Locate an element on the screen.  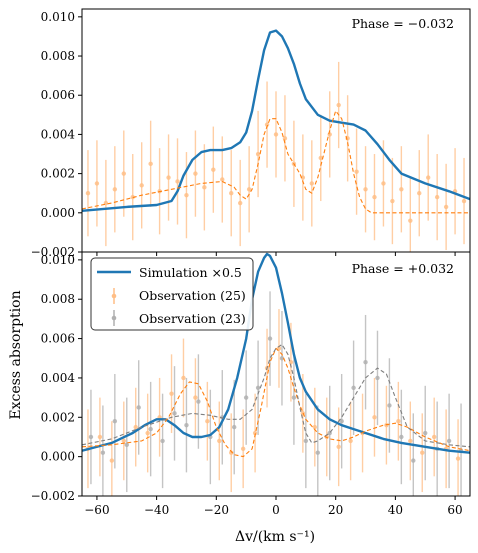
top-ytick-label: 0.006 is located at coordinates (58, 95).